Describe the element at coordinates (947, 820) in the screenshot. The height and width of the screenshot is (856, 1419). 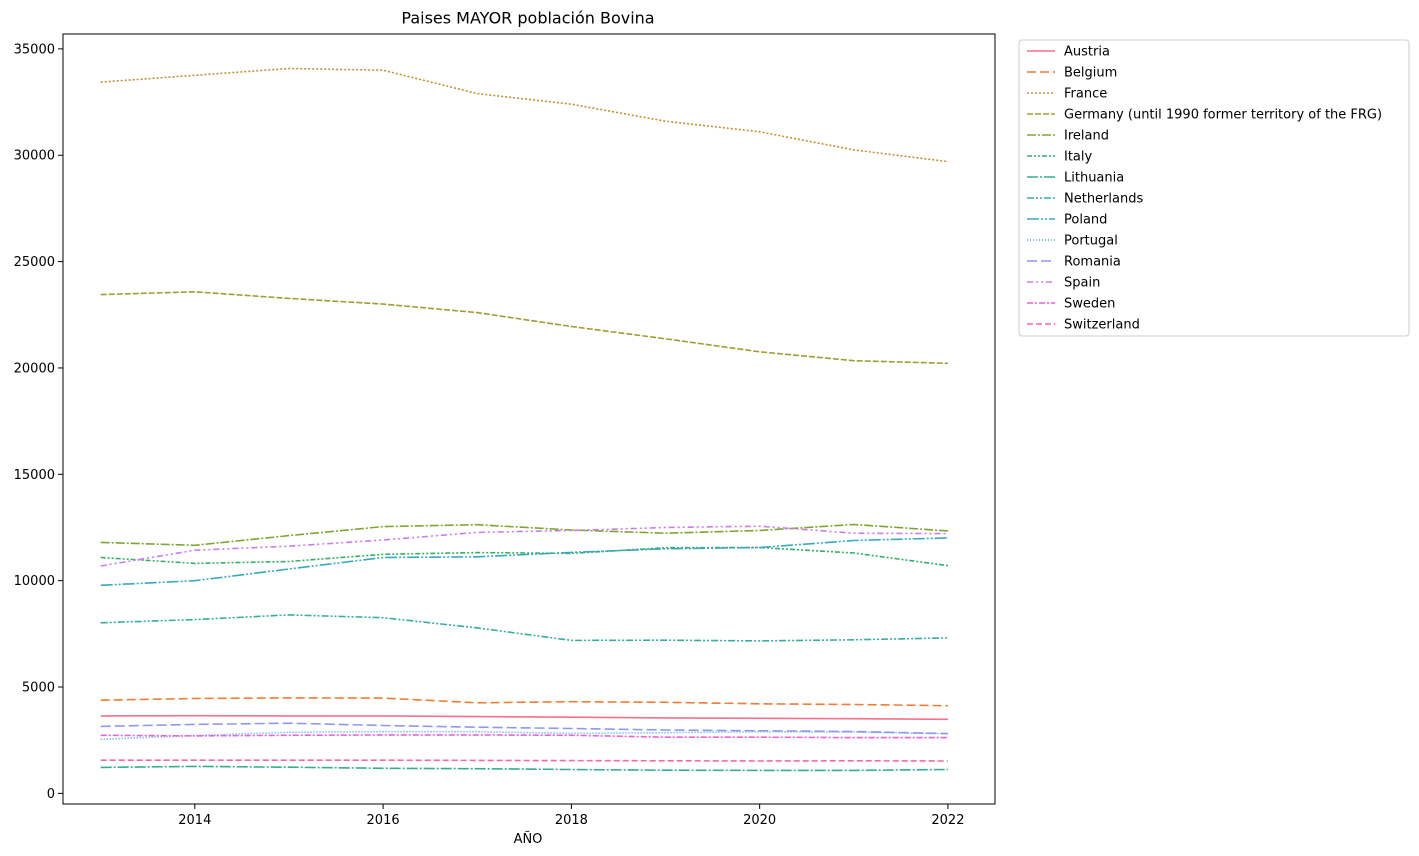
I see `x-tick-label: 2022` at that location.